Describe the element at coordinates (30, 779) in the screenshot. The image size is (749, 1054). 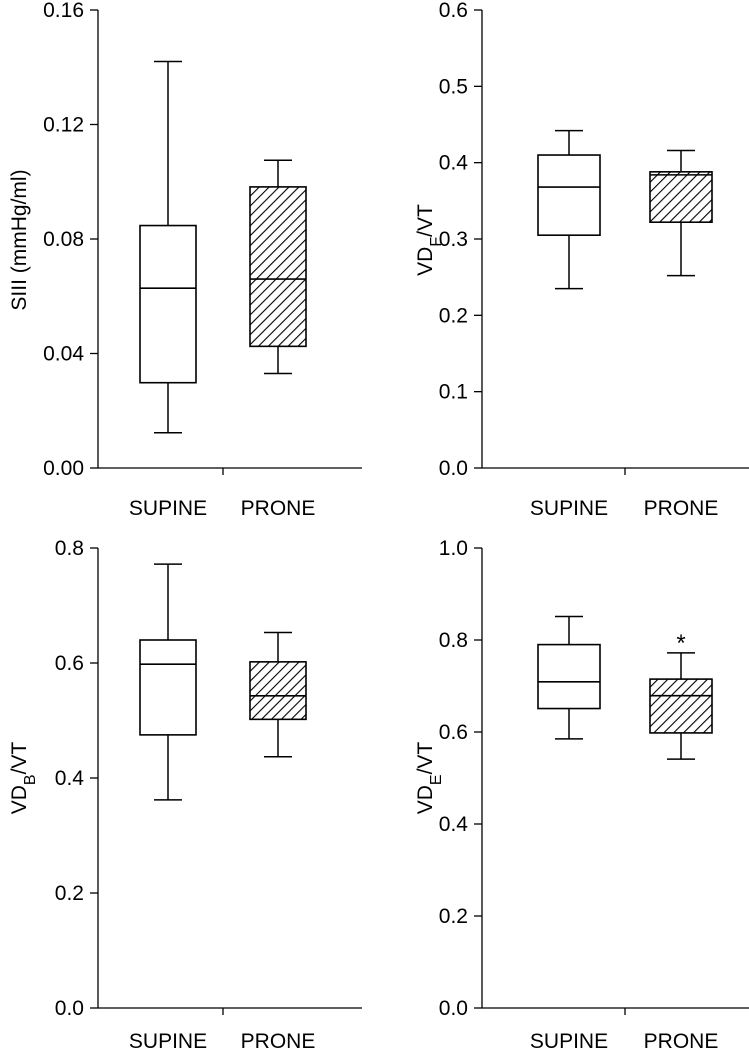
I see `y-axis-label-subscript: B` at that location.